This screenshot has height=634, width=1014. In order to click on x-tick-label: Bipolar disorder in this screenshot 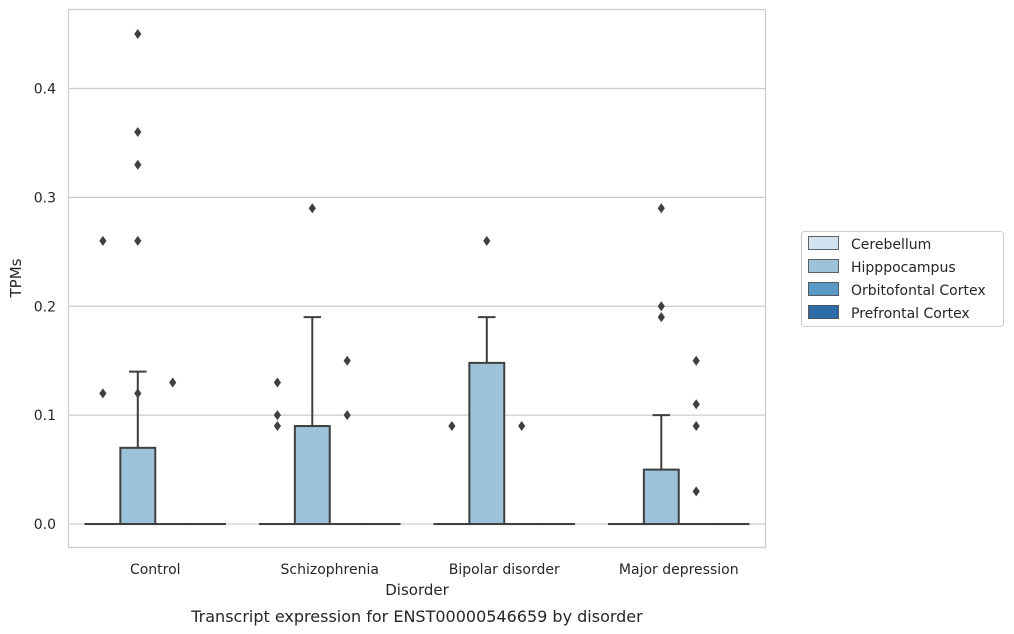, I will do `click(504, 570)`.